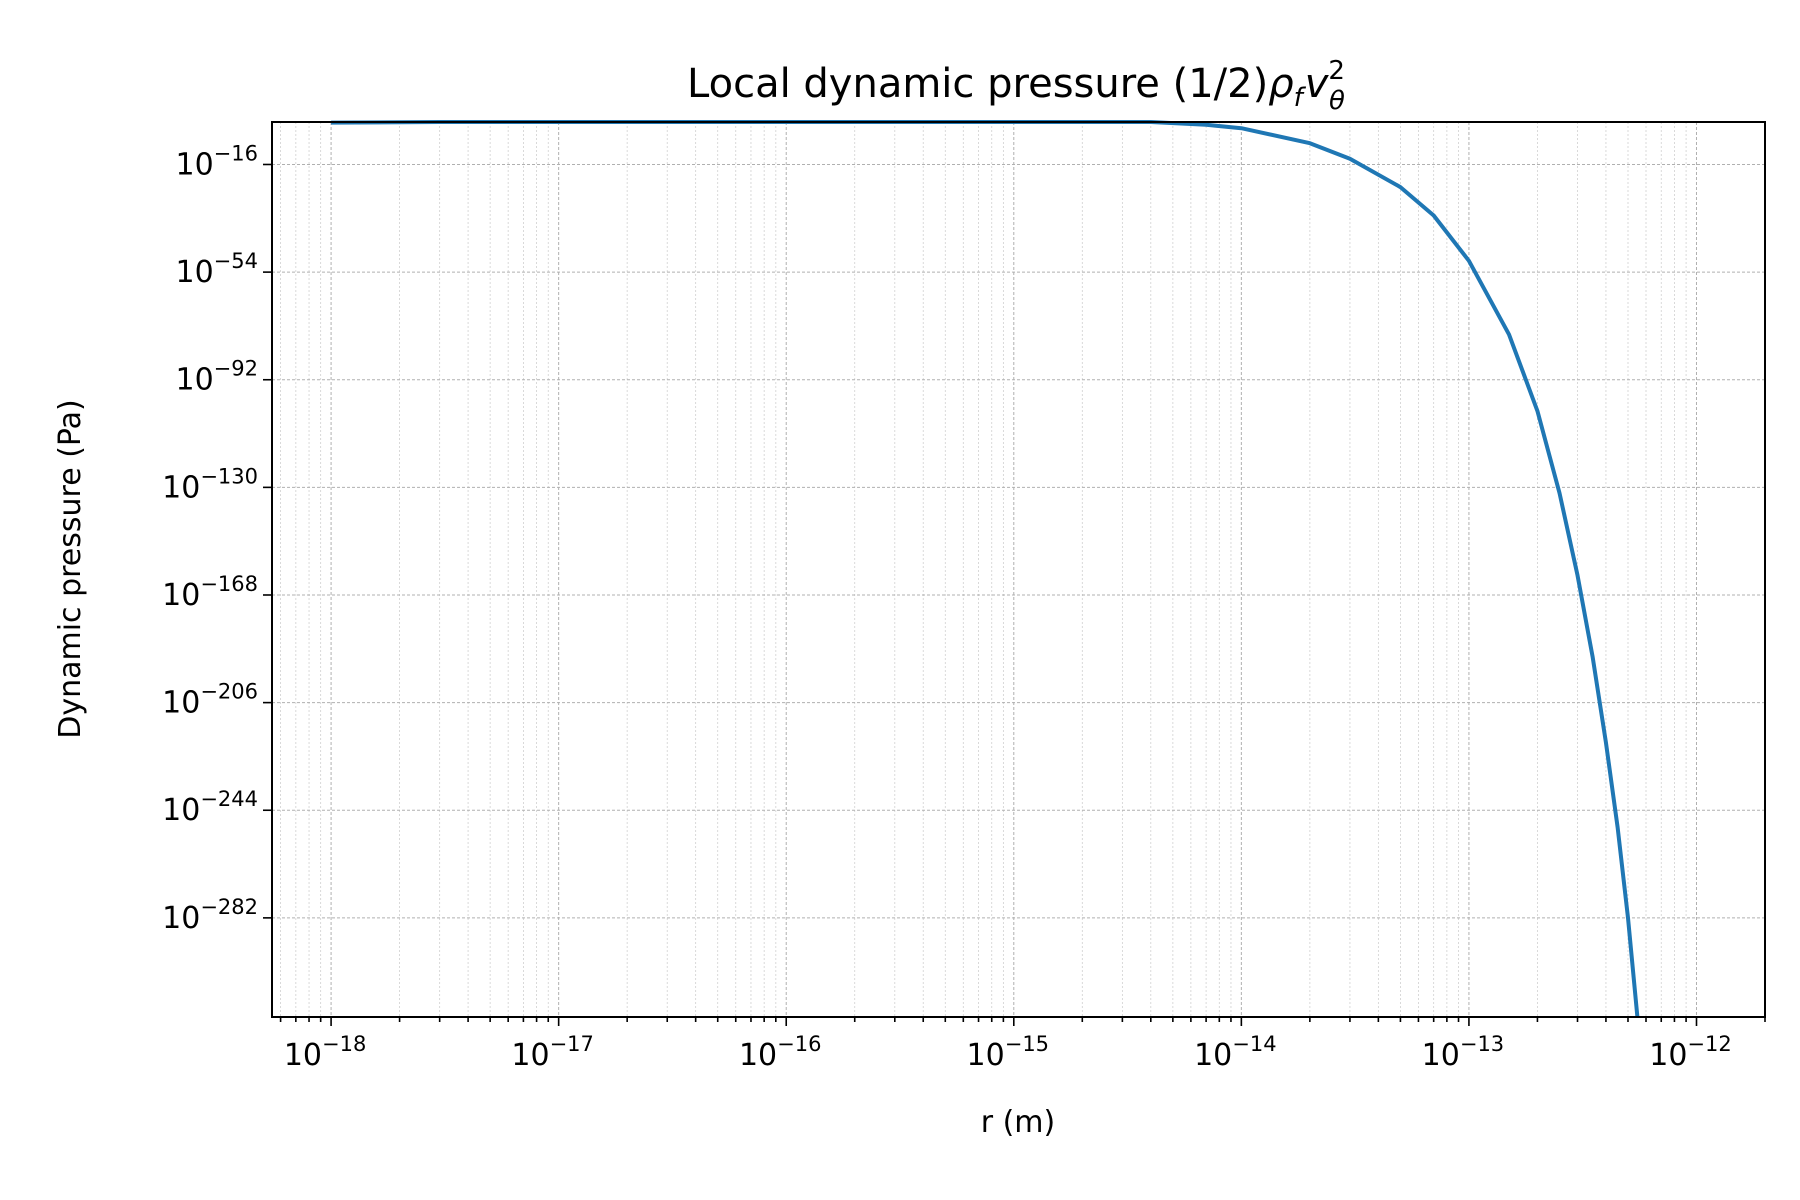 This screenshot has height=1200, width=1800. What do you see at coordinates (210, 915) in the screenshot?
I see `y-tick-label: 10−282` at bounding box center [210, 915].